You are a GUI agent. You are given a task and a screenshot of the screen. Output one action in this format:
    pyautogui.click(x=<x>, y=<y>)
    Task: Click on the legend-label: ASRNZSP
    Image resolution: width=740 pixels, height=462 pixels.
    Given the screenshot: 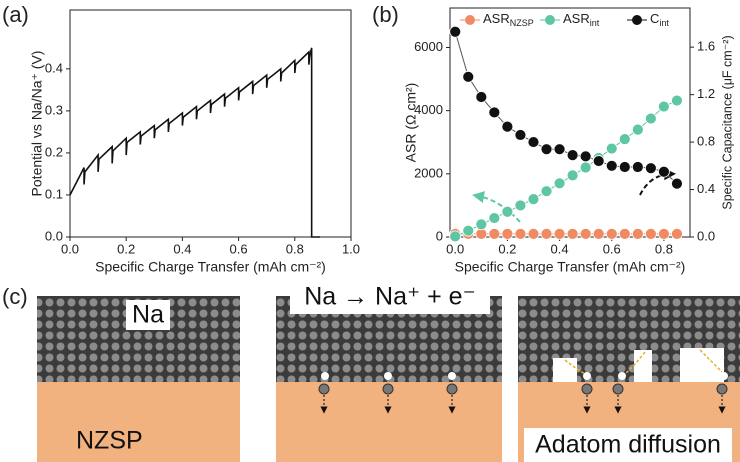 What is the action you would take?
    pyautogui.click(x=508, y=19)
    